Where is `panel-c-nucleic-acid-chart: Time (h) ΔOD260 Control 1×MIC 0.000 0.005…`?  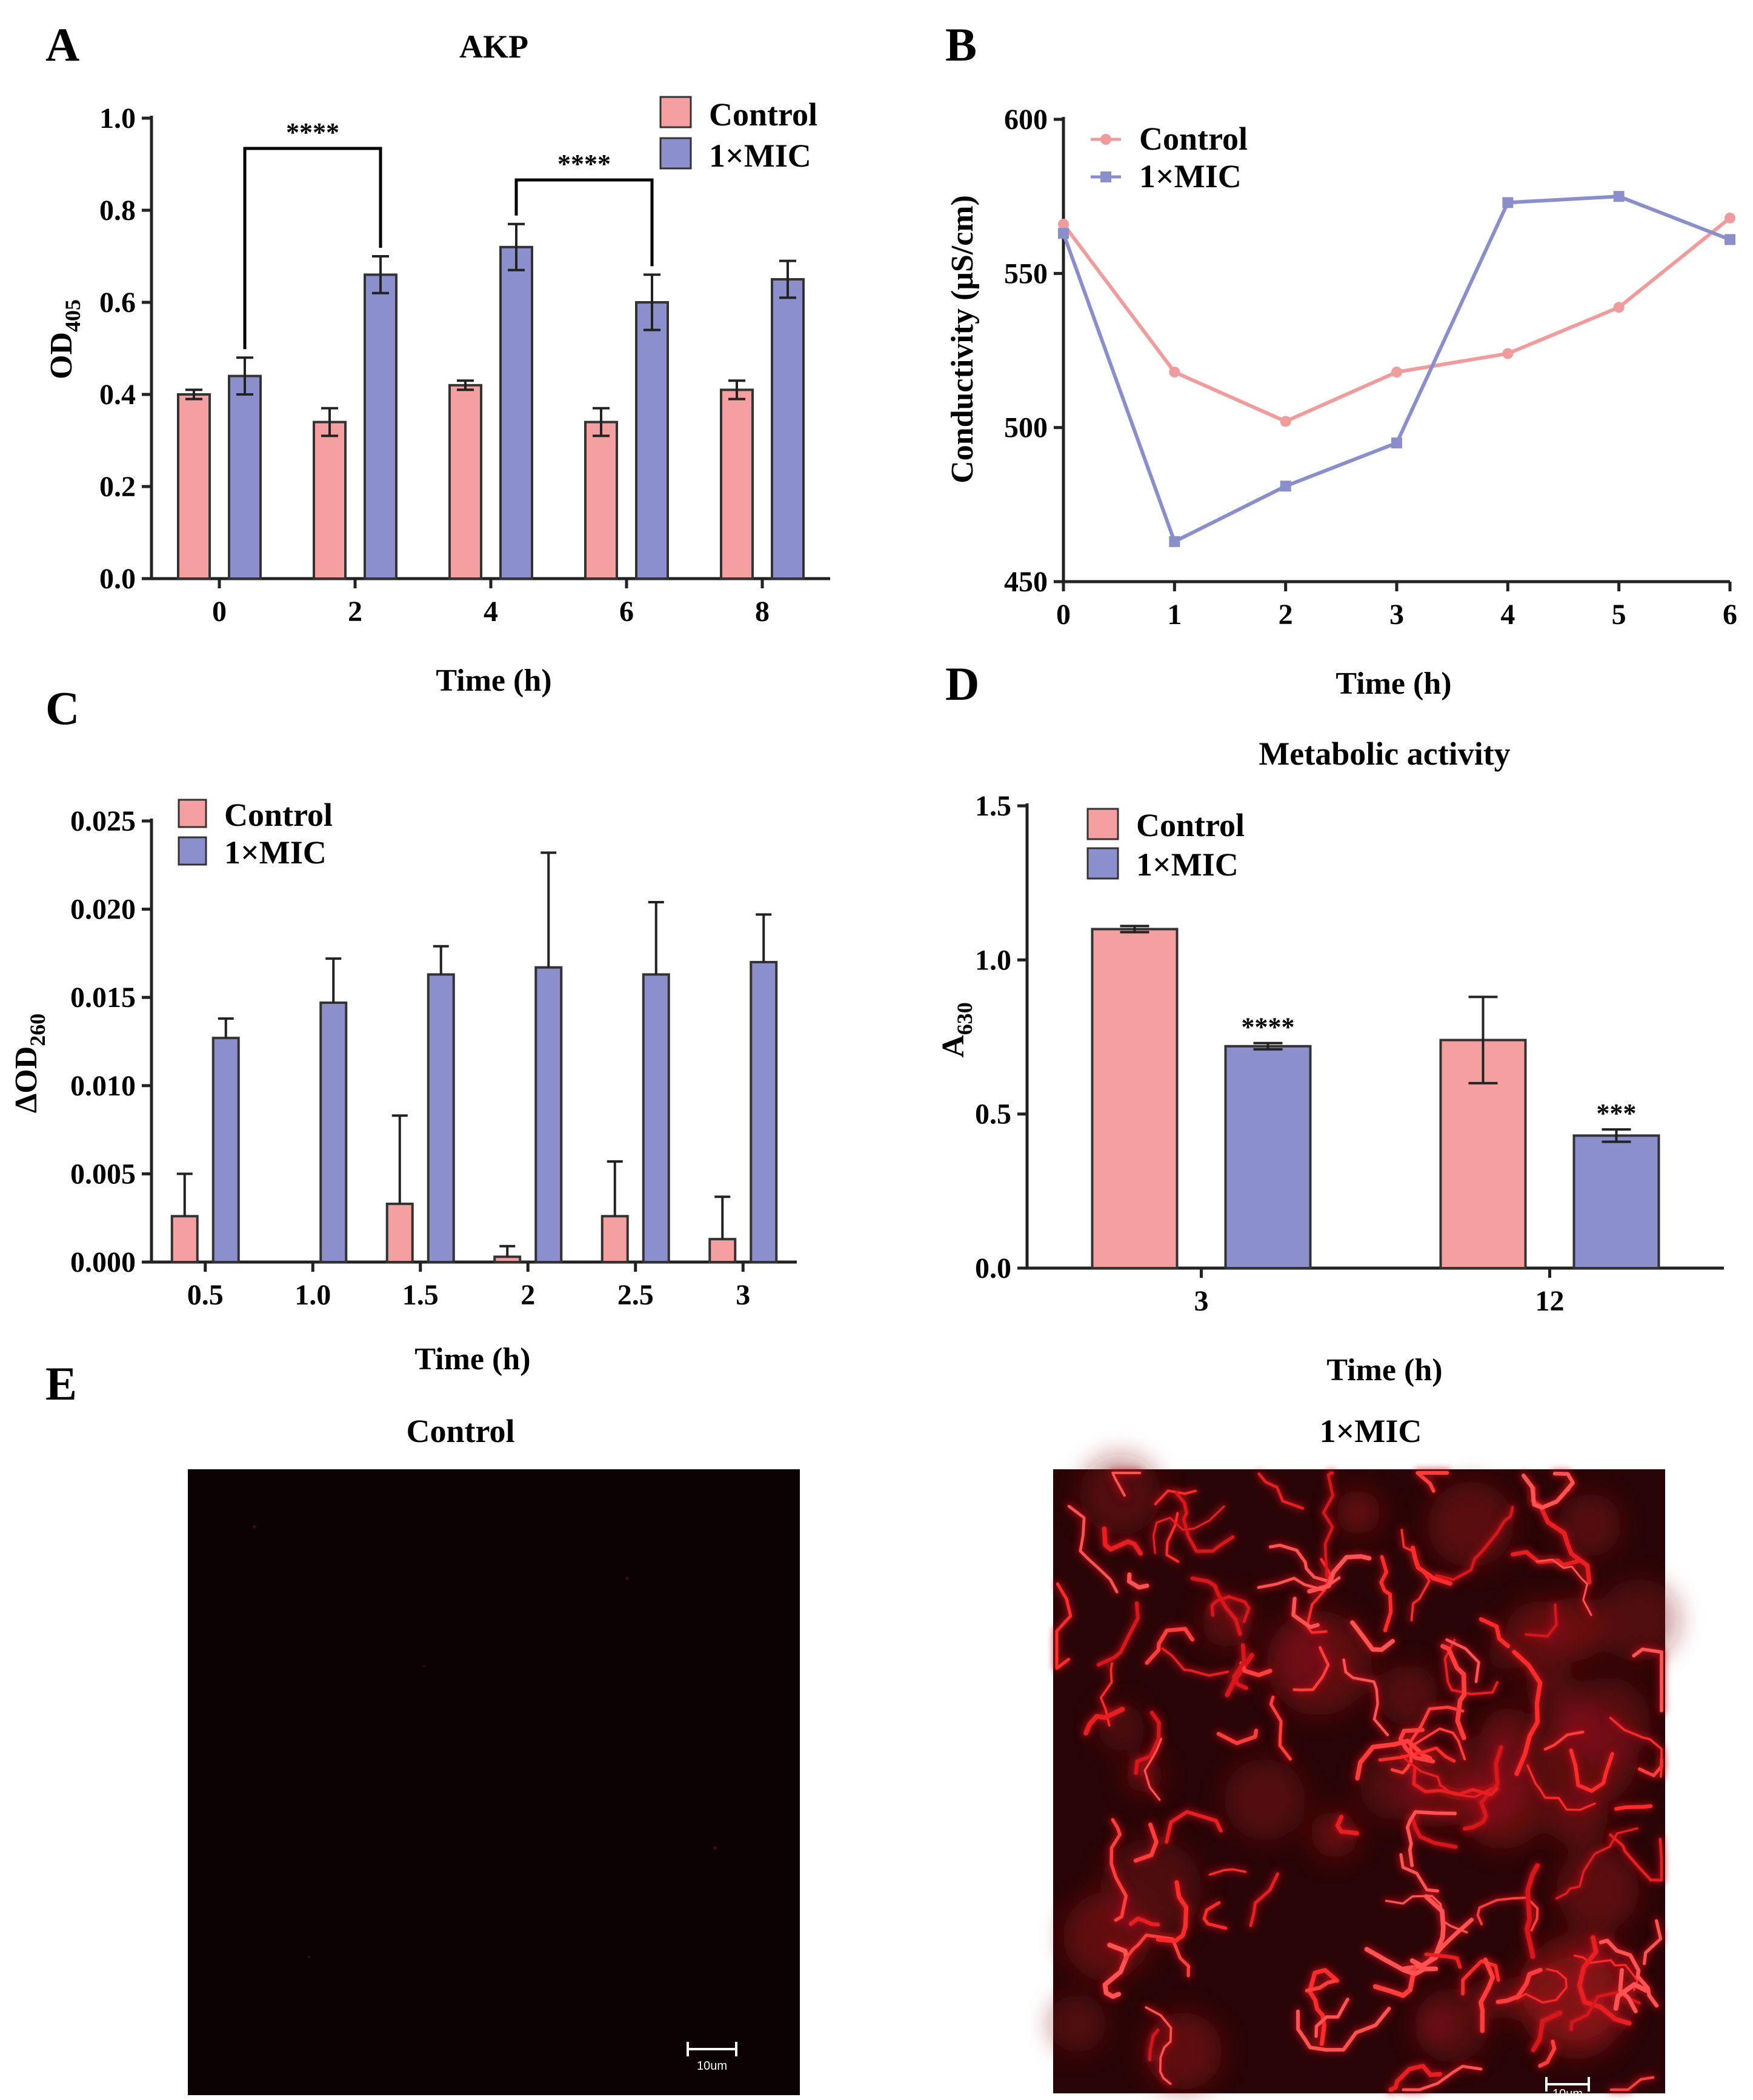 panel-c-nucleic-acid-chart: Time (h) ΔOD260 Control 1×MIC 0.000 0.005… is located at coordinates (403, 1087).